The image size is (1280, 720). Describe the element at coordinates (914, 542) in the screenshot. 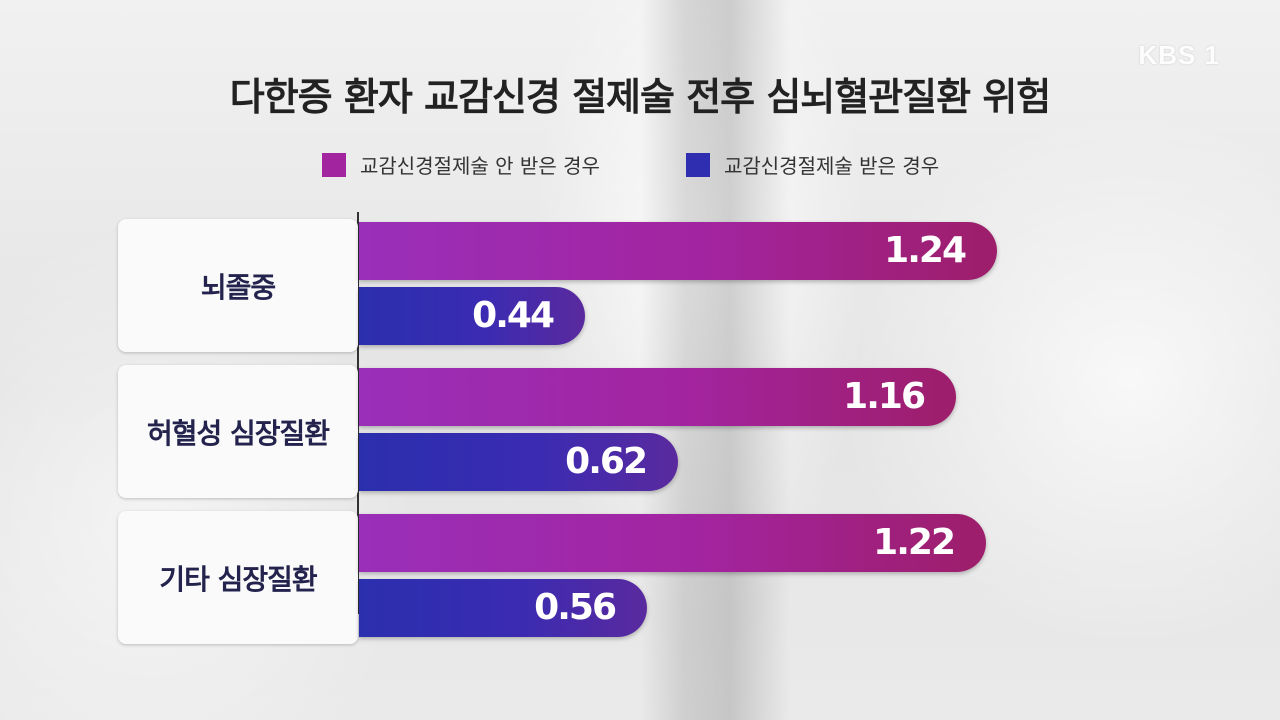

I see `data-label-series-0-category-2: 1.22` at that location.